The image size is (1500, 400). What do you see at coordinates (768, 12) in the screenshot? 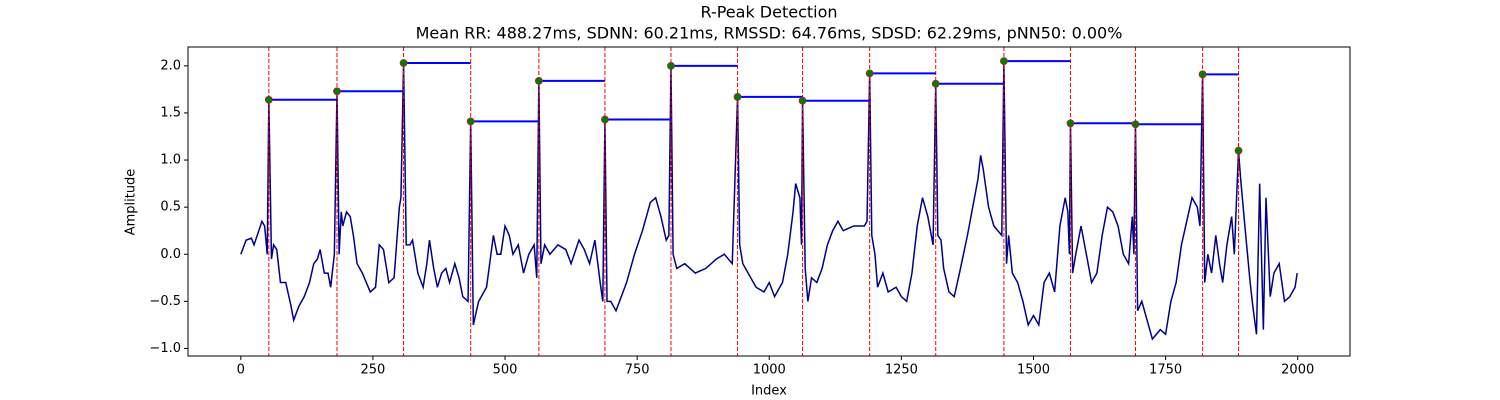
I see `chart-title: R-Peak Detection` at bounding box center [768, 12].